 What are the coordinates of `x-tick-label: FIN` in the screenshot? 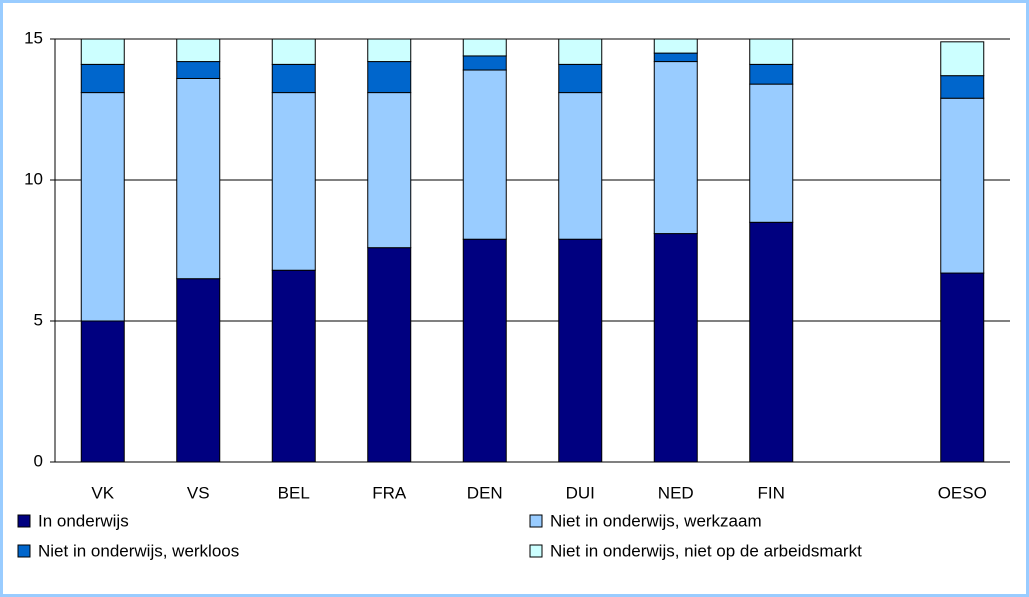 It's located at (771, 492).